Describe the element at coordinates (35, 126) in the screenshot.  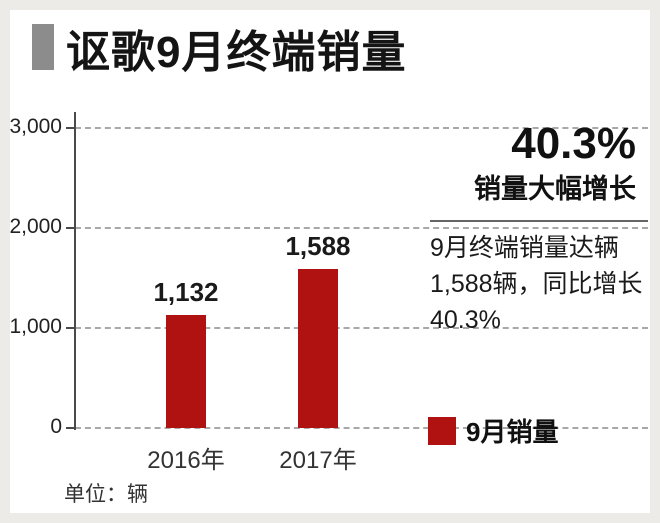
I see `y-tick-label: 3,000` at that location.